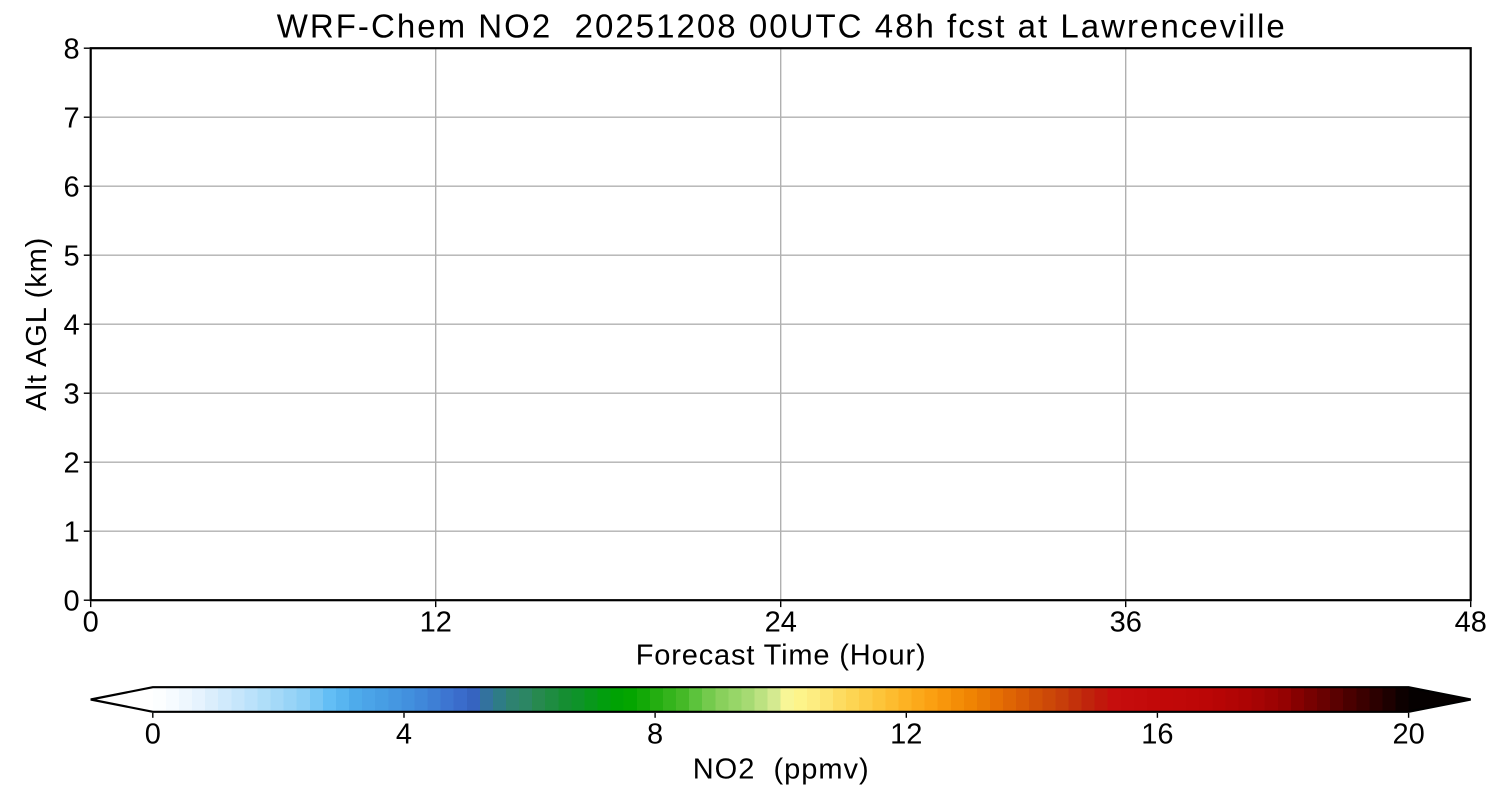  I want to click on svg-text: Forecast Time (Hour), so click(781, 656).